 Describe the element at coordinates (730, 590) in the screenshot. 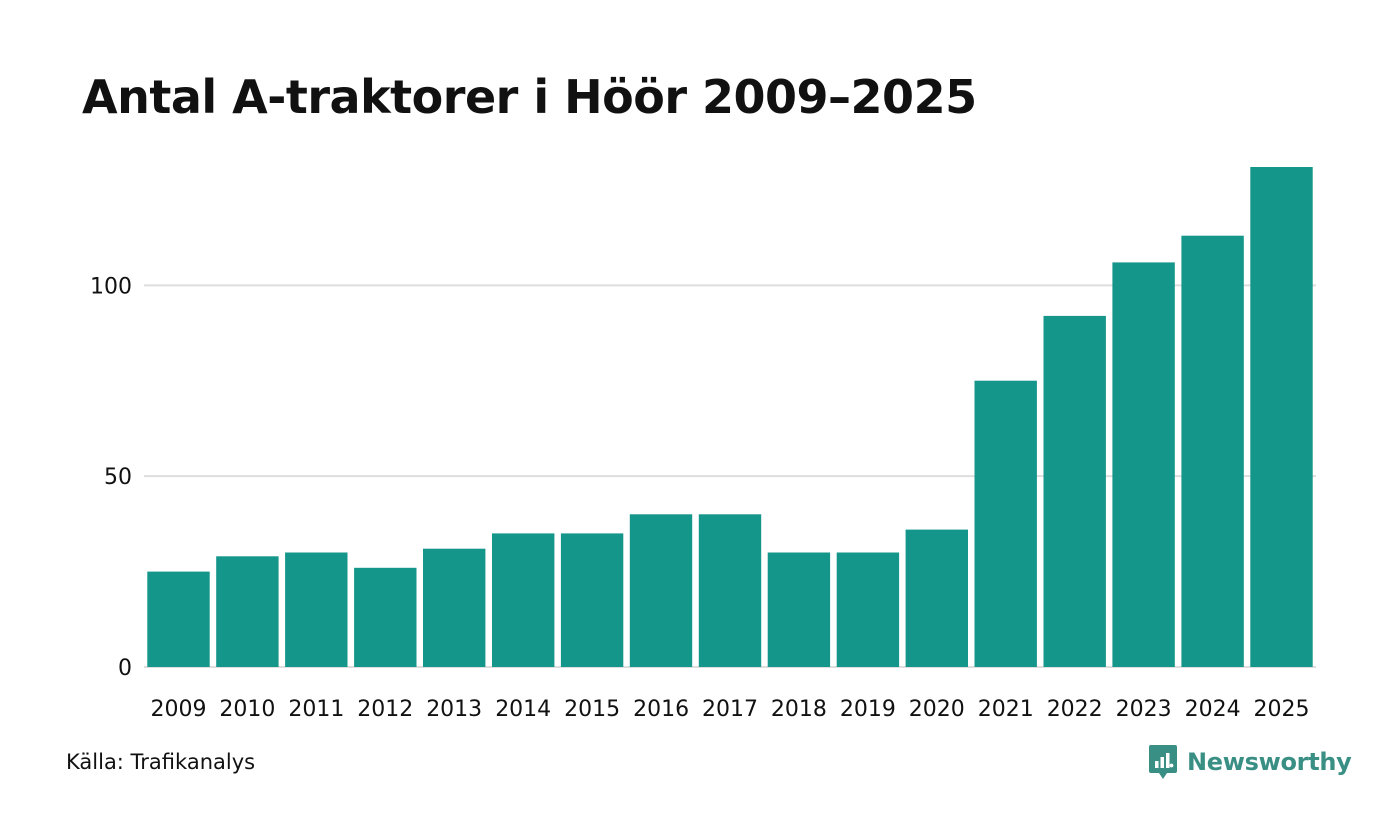

I see `bar-2017` at that location.